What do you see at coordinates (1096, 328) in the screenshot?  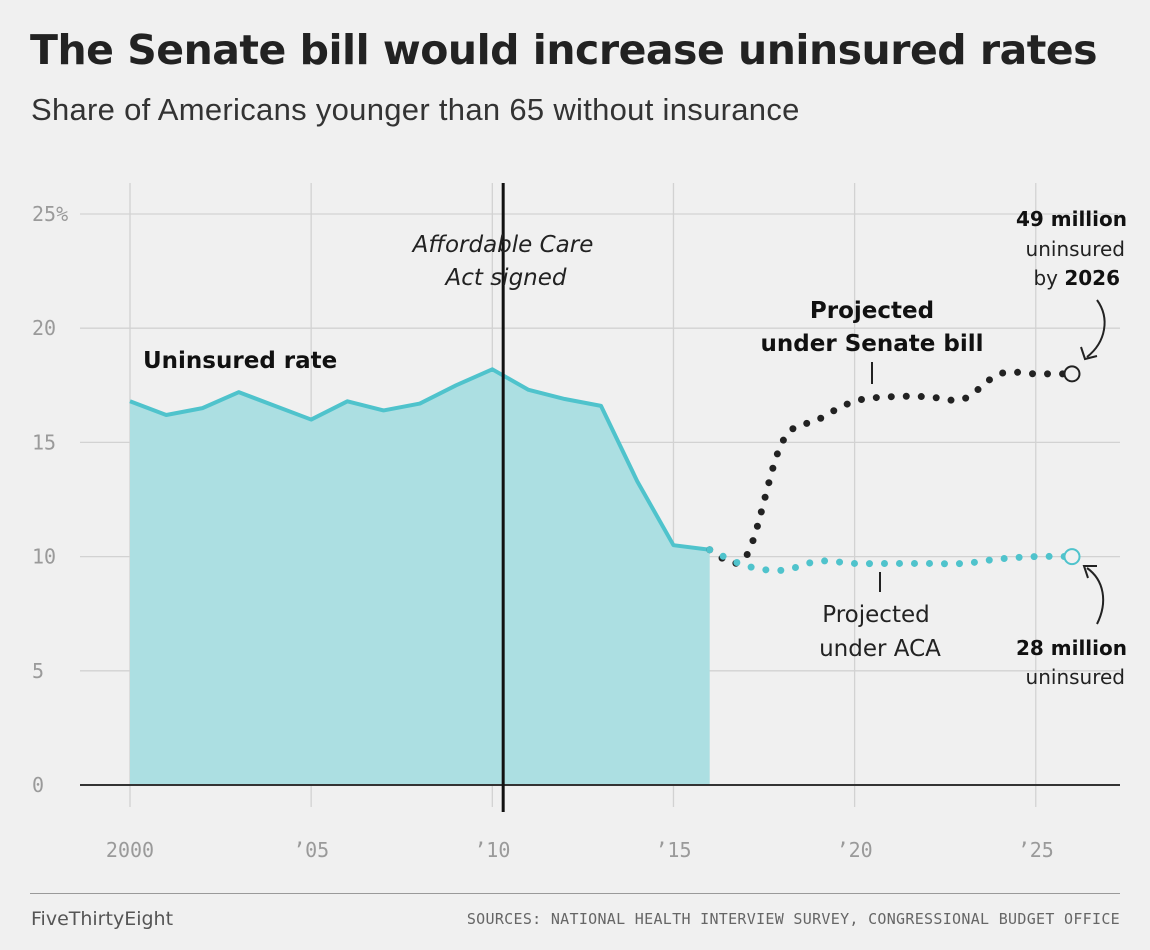 I see `senate-end-arrow` at bounding box center [1096, 328].